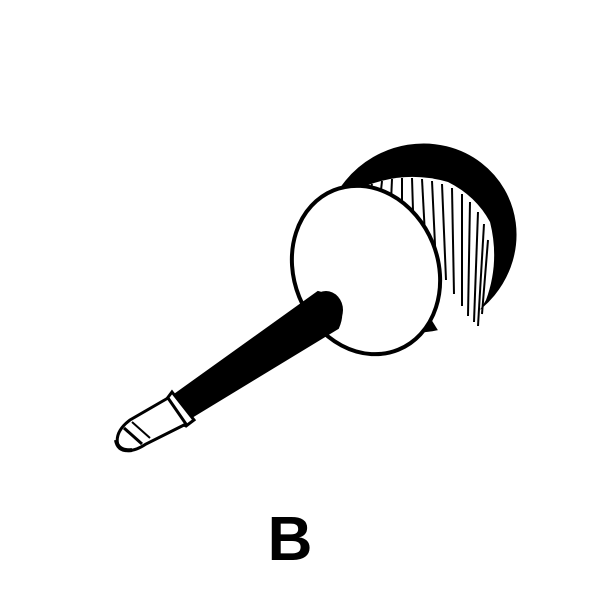  Describe the element at coordinates (151, 424) in the screenshot. I see `screwdriver-tip` at that location.